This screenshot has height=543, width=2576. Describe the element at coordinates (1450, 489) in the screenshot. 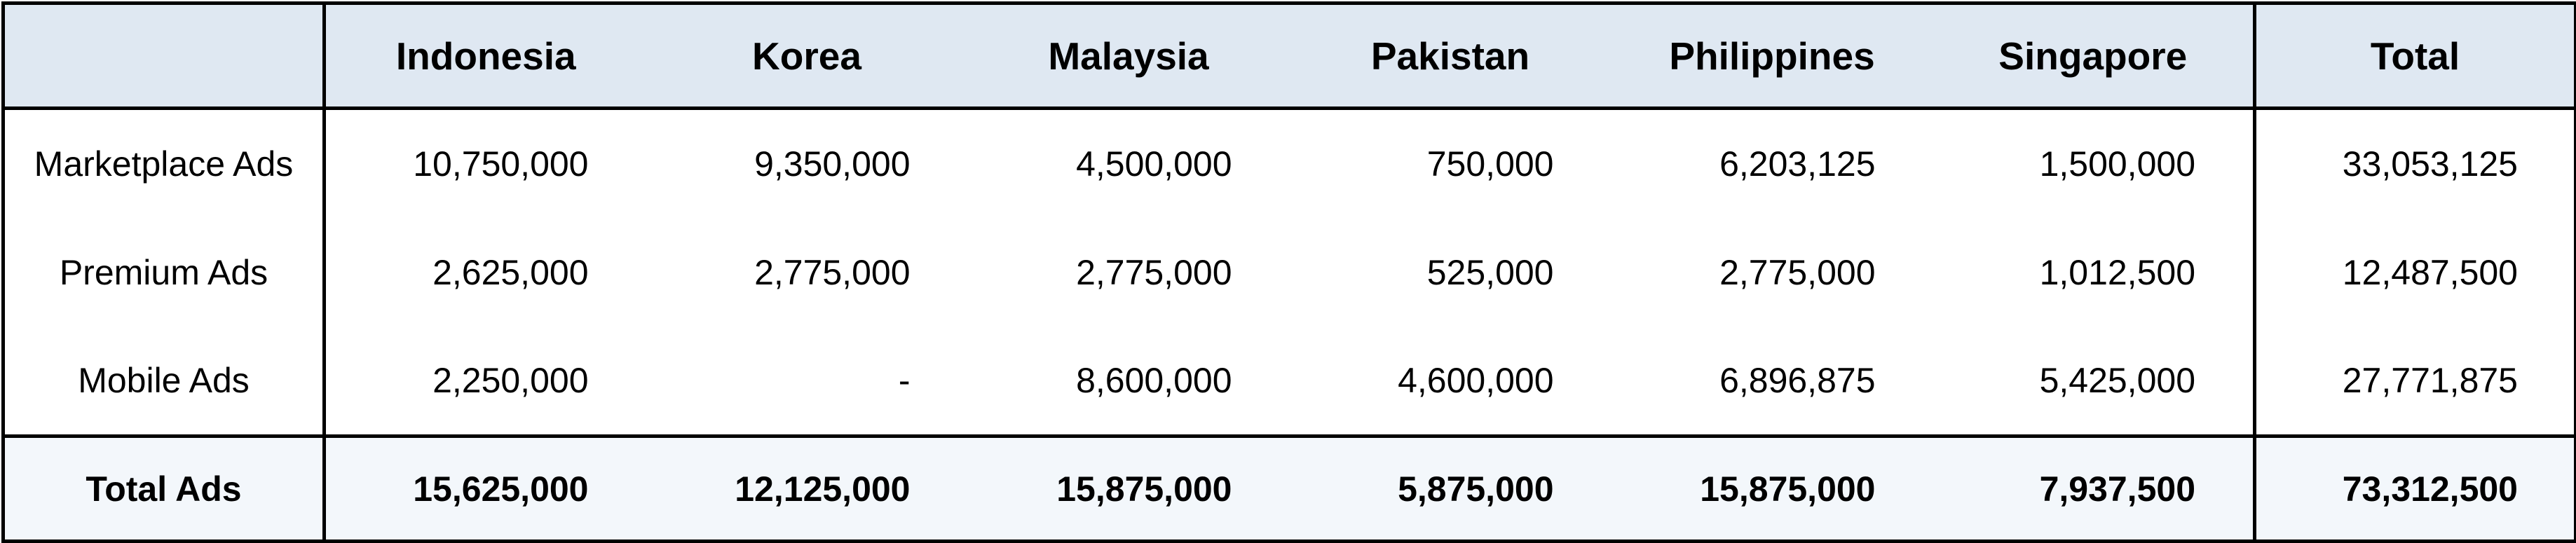

I see `totals-cell-value: 5,875,000` at that location.